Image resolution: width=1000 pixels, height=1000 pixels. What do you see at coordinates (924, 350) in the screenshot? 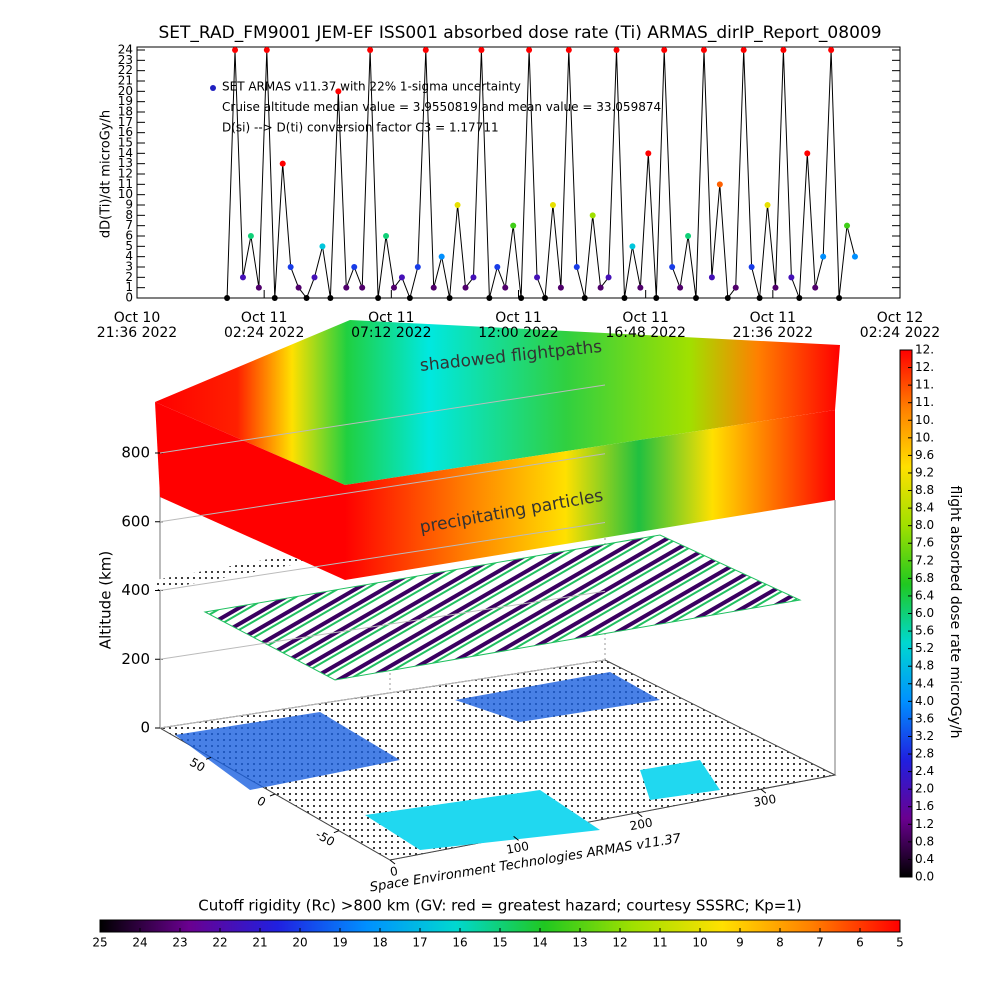
I see `colorbar-tick-label: 12.` at bounding box center [924, 350].